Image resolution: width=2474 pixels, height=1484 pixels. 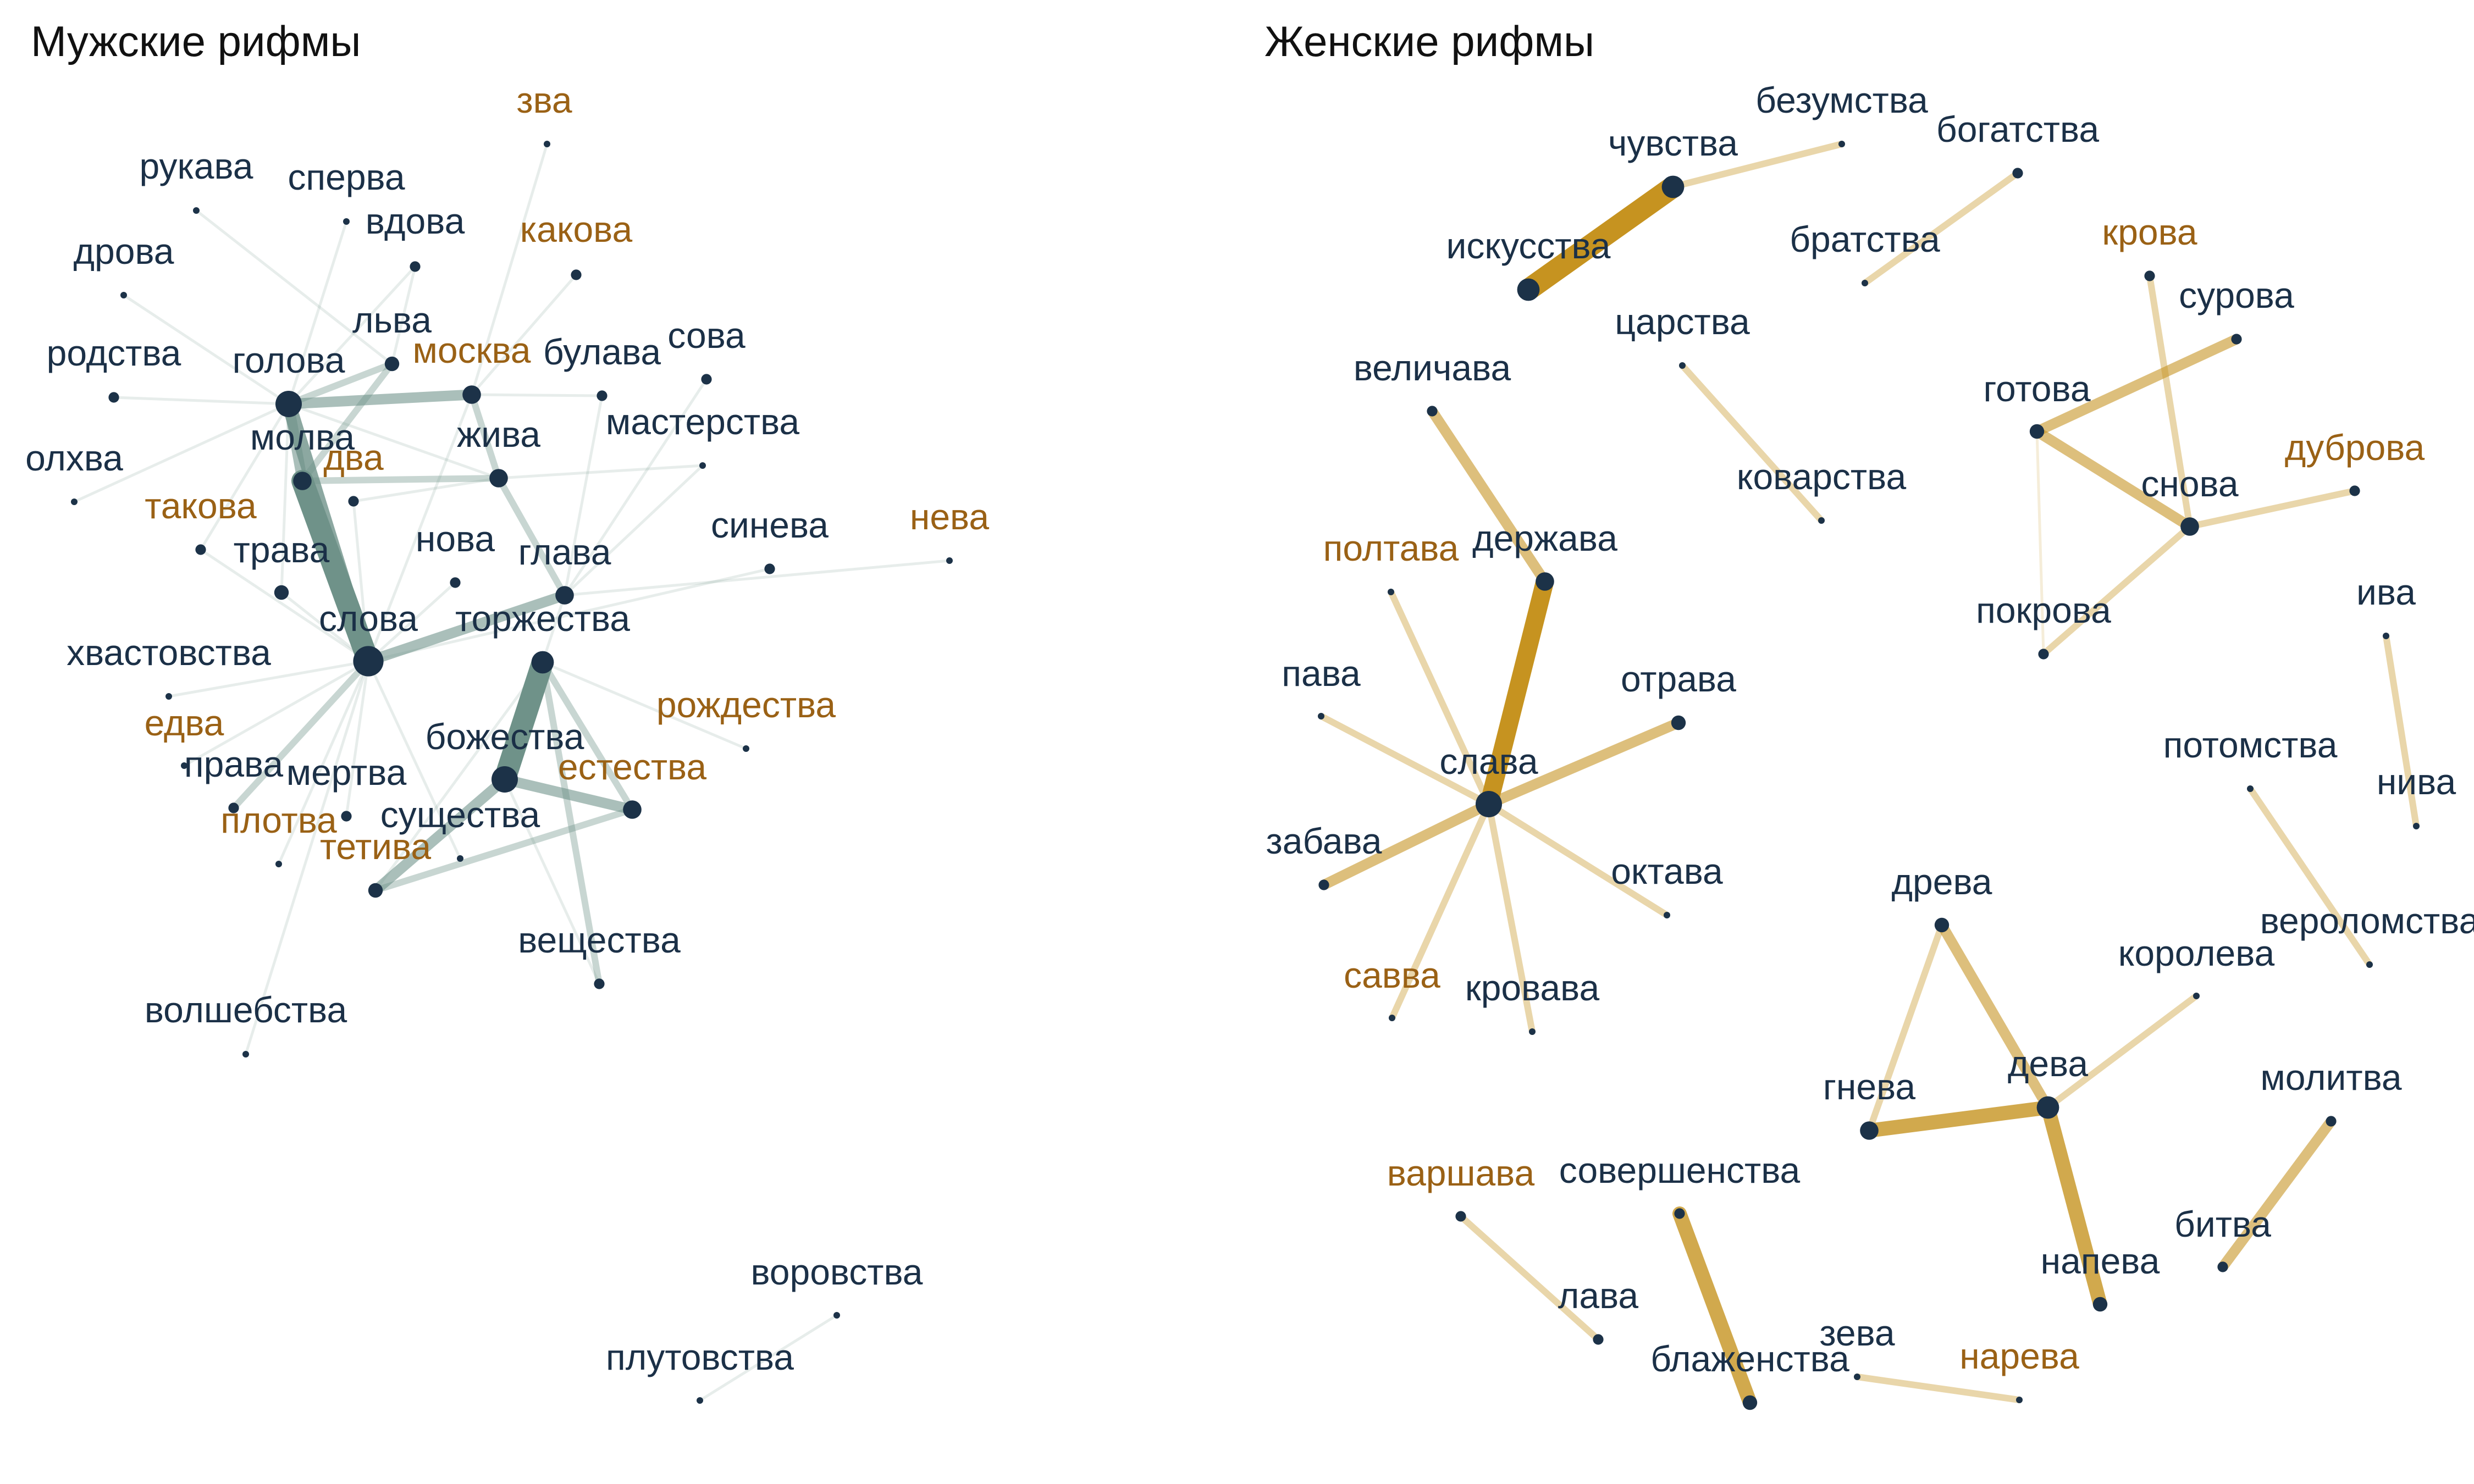 I want to click on edge-древа-дева, so click(x=1995, y=1016).